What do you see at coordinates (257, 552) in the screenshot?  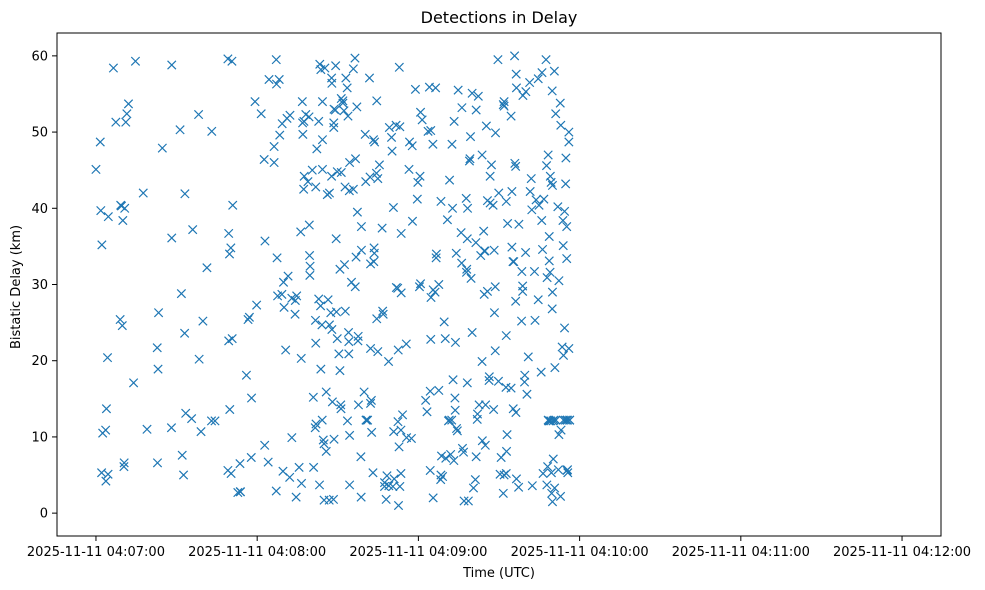 I see `x-tick-label: 2025-11-11 04:08:00` at bounding box center [257, 552].